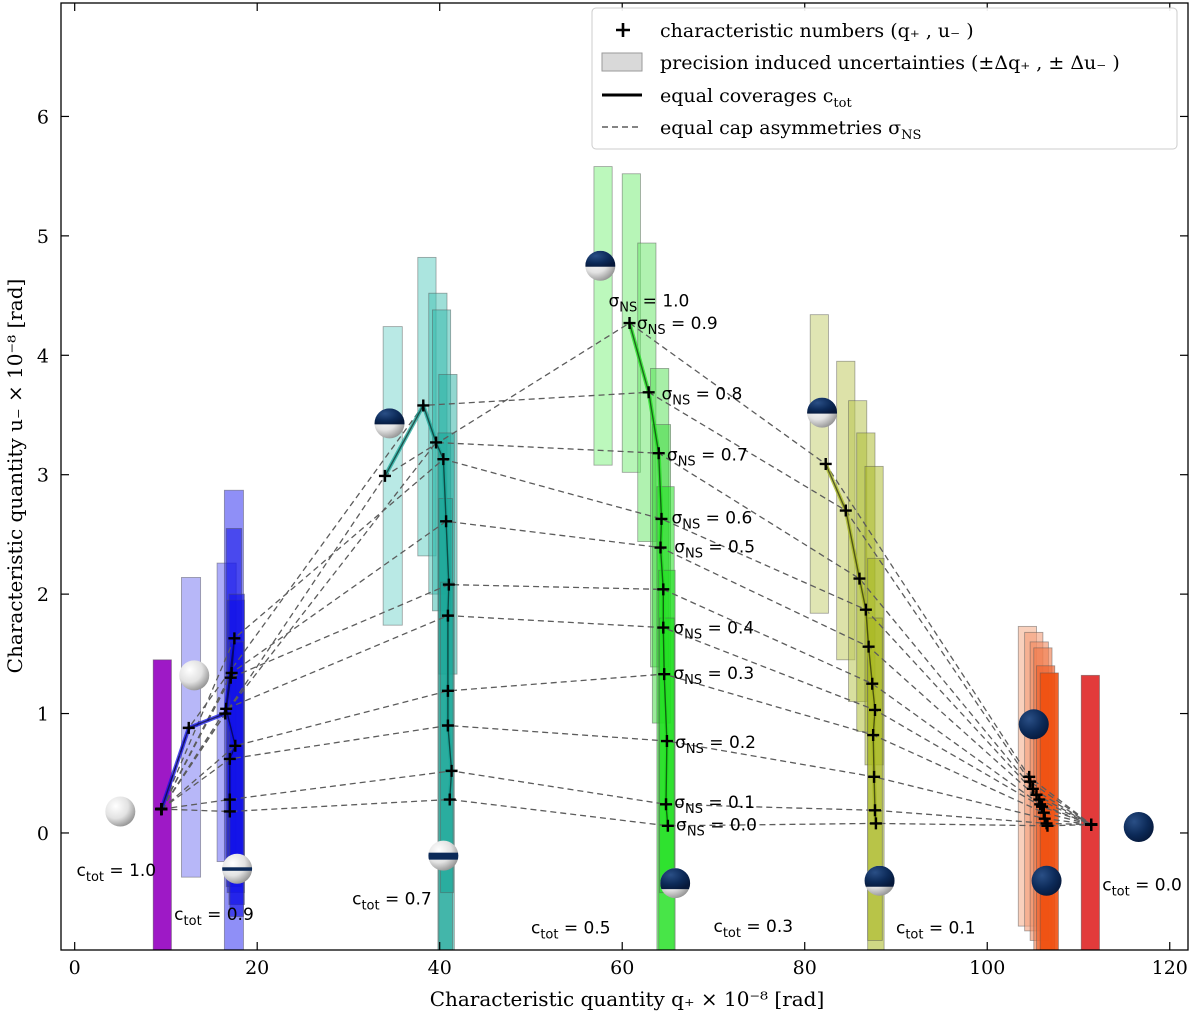 This screenshot has height=1015, width=1200. What do you see at coordinates (43, 834) in the screenshot?
I see `y-tick-label: 0` at bounding box center [43, 834].